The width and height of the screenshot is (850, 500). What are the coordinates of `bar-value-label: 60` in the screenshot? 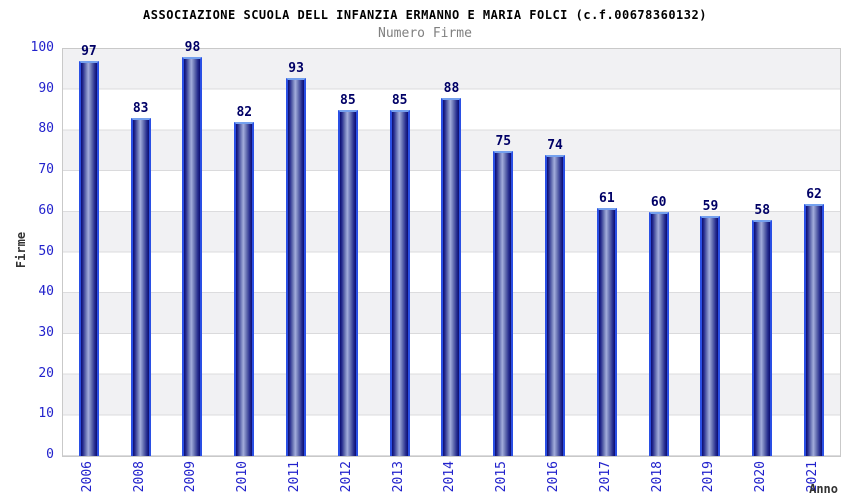 It's located at (658, 202).